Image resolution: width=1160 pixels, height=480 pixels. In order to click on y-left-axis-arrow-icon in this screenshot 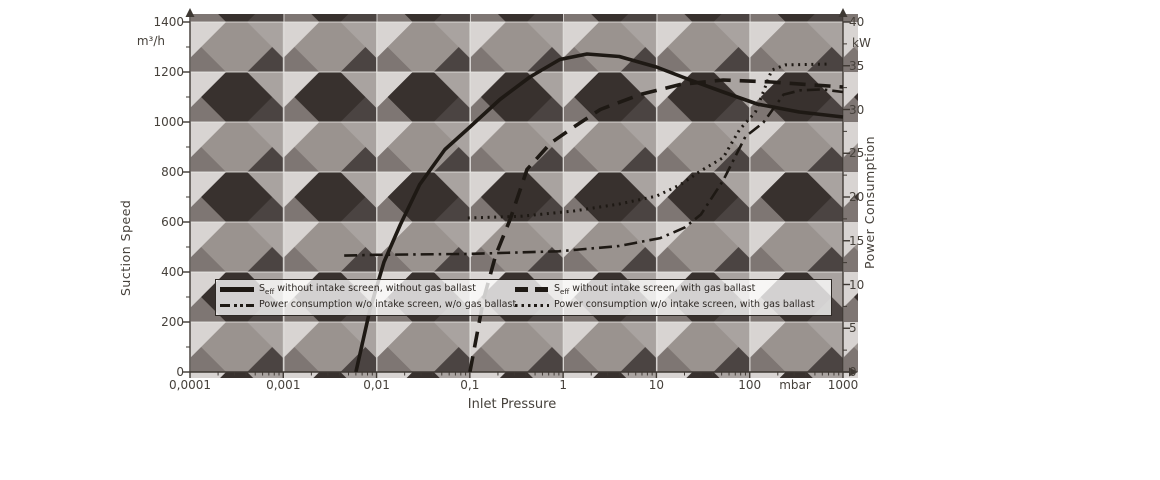, I will do `click(190, 12)`.